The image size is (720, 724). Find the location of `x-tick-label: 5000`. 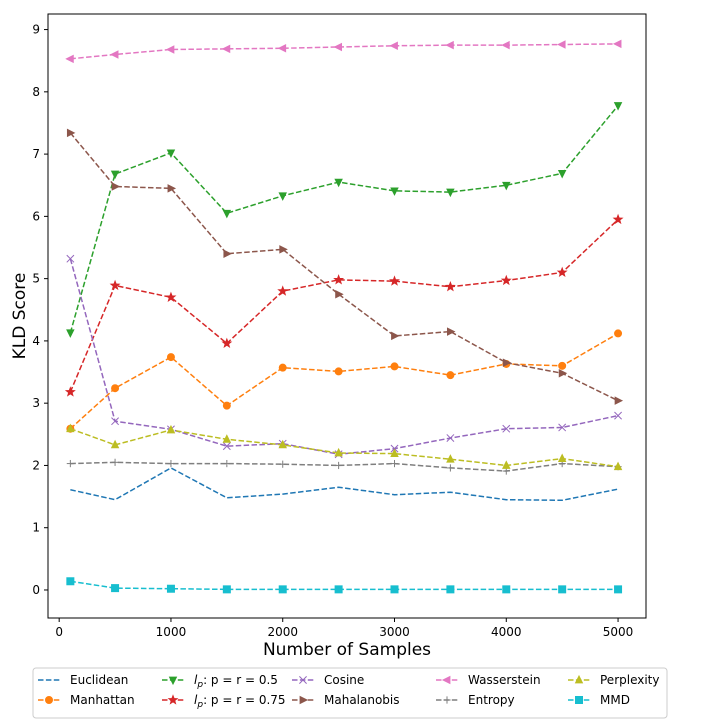

x-tick-label: 5000 is located at coordinates (618, 632).